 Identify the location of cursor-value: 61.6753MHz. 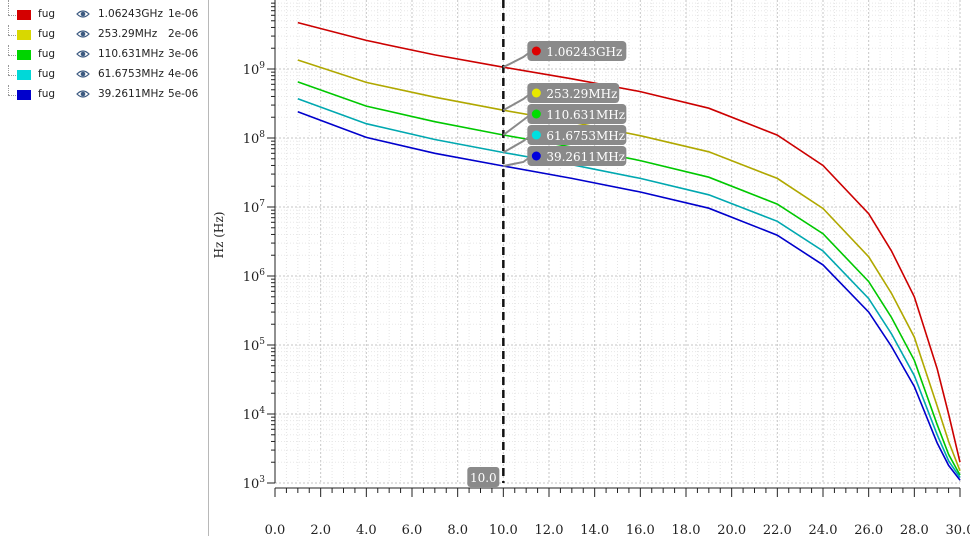
(131, 74).